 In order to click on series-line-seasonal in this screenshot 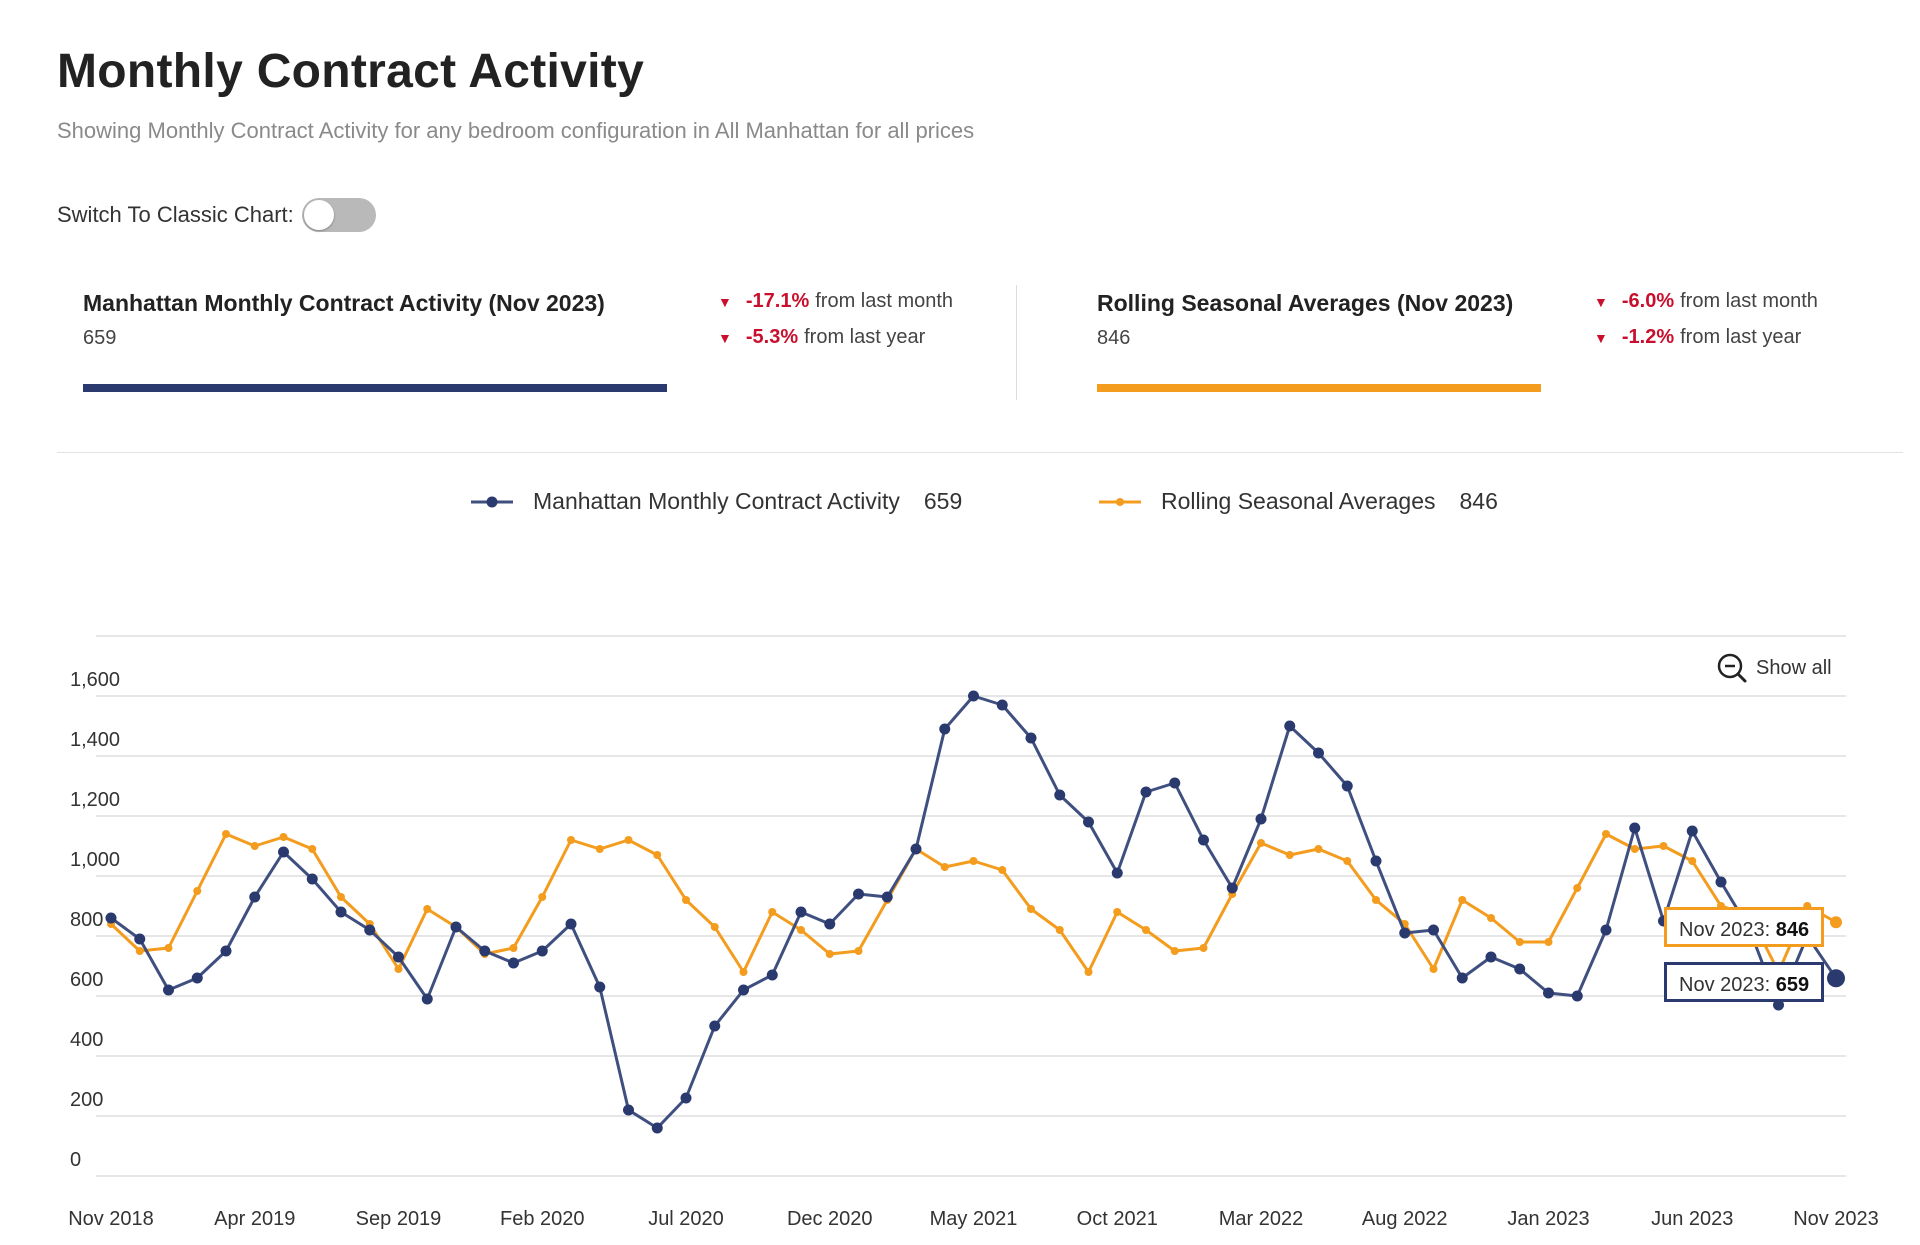, I will do `click(973, 903)`.